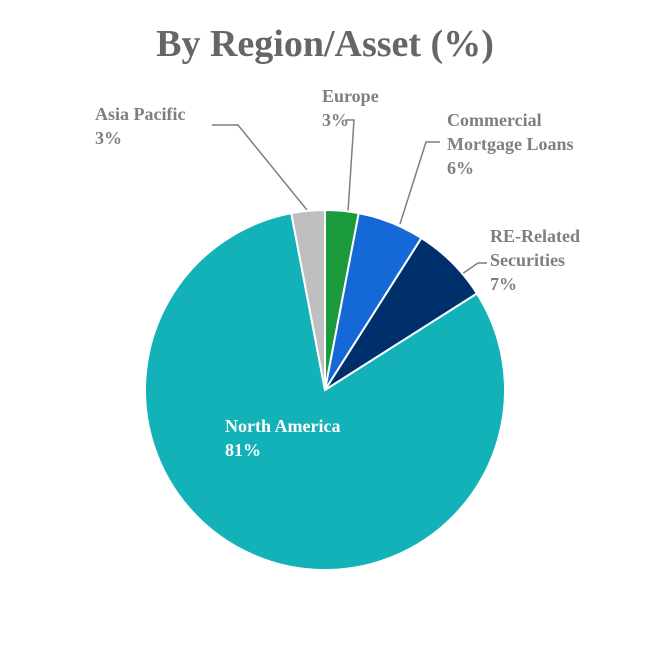 The image size is (650, 650). Describe the element at coordinates (308, 299) in the screenshot. I see `pie-slice` at that location.